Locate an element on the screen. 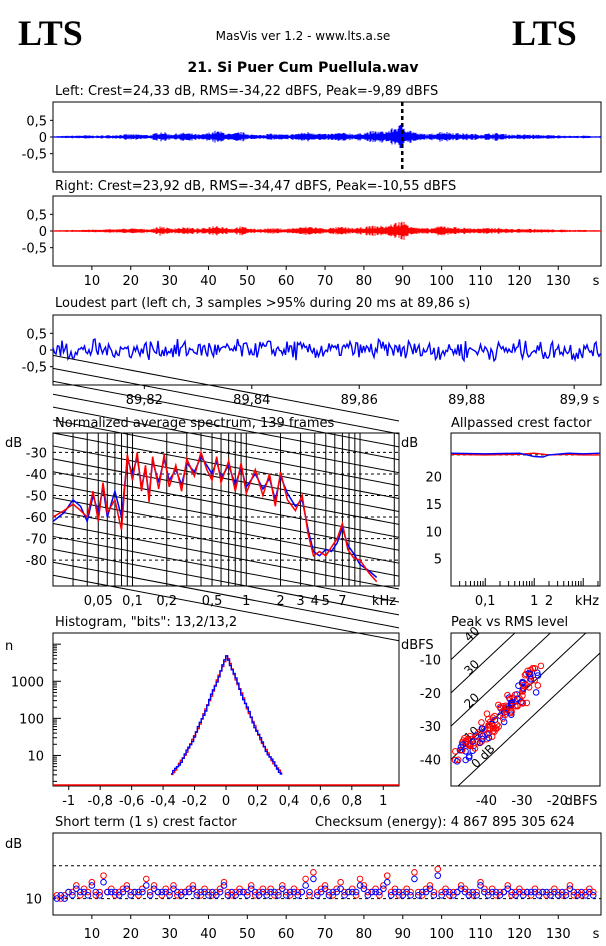  short-term-xtick-4: 50 is located at coordinates (247, 934).